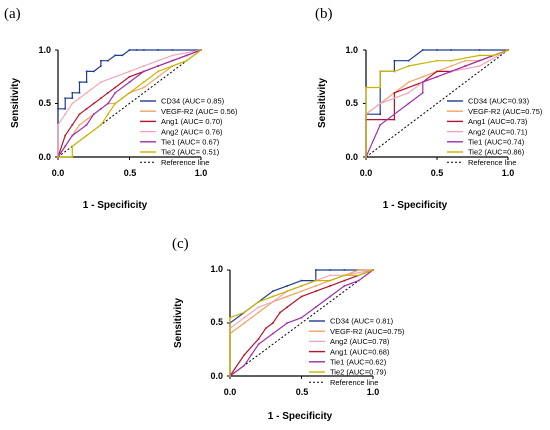 The width and height of the screenshot is (550, 430). What do you see at coordinates (351, 157) in the screenshot?
I see `y-tick-label: 0.0` at bounding box center [351, 157].